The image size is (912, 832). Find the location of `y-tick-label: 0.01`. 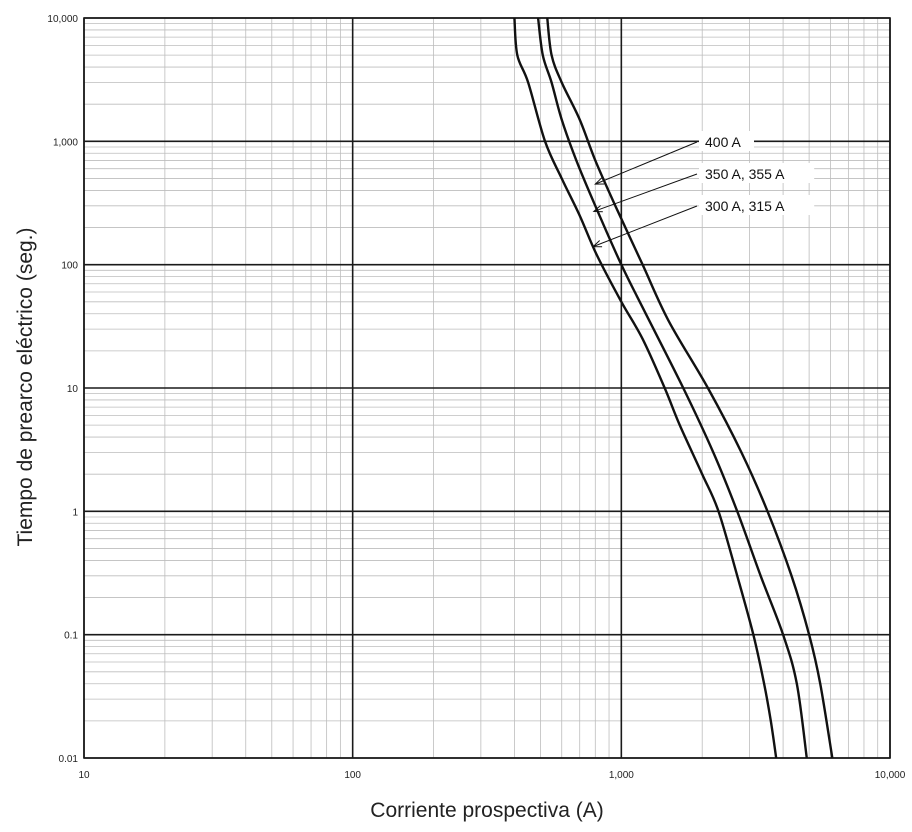

y-tick-label: 0.01 is located at coordinates (69, 759).